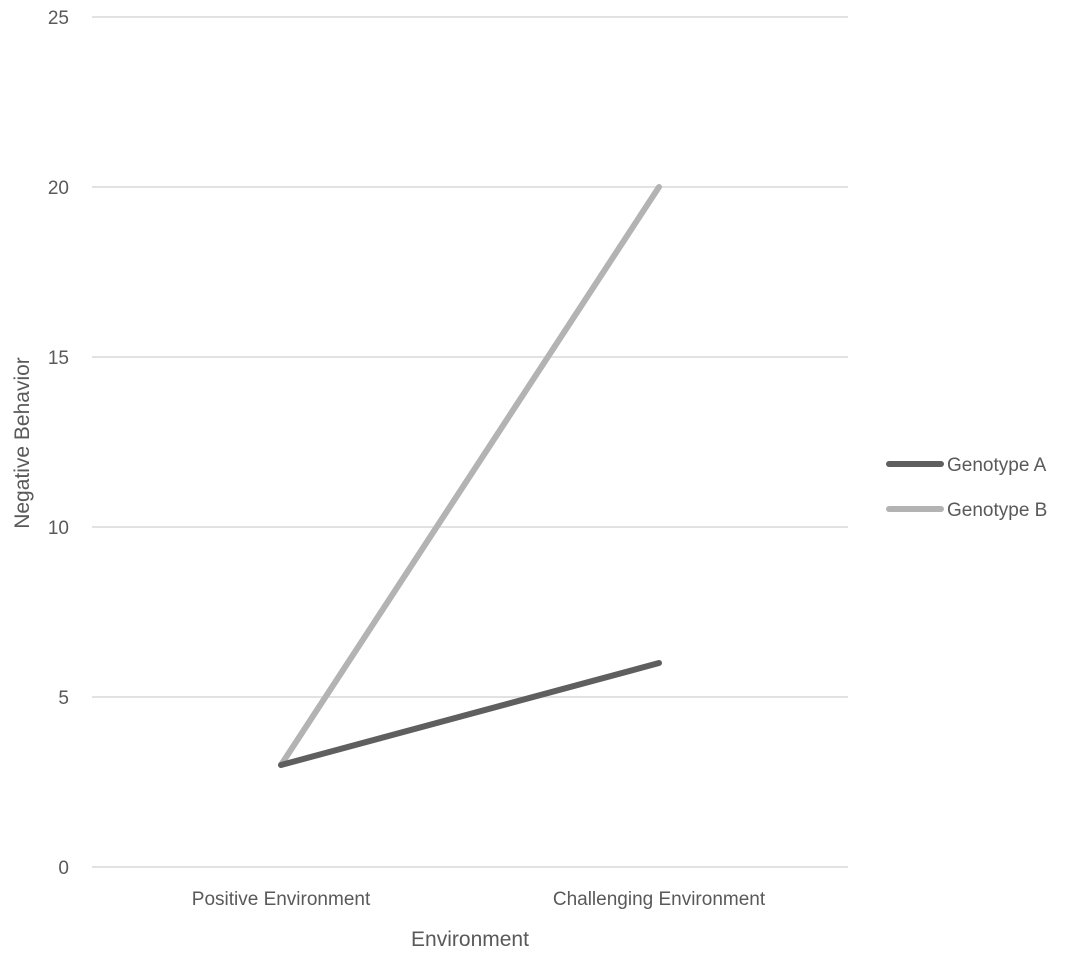 The height and width of the screenshot is (958, 1070). What do you see at coordinates (63, 868) in the screenshot?
I see `y-tick-label-0: 0` at bounding box center [63, 868].